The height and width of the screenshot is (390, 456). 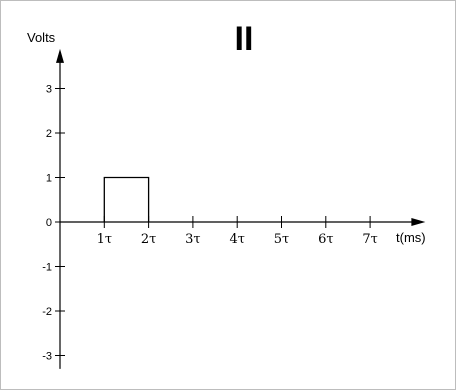 What do you see at coordinates (192, 239) in the screenshot?
I see `x-tick-label: 3τ` at bounding box center [192, 239].